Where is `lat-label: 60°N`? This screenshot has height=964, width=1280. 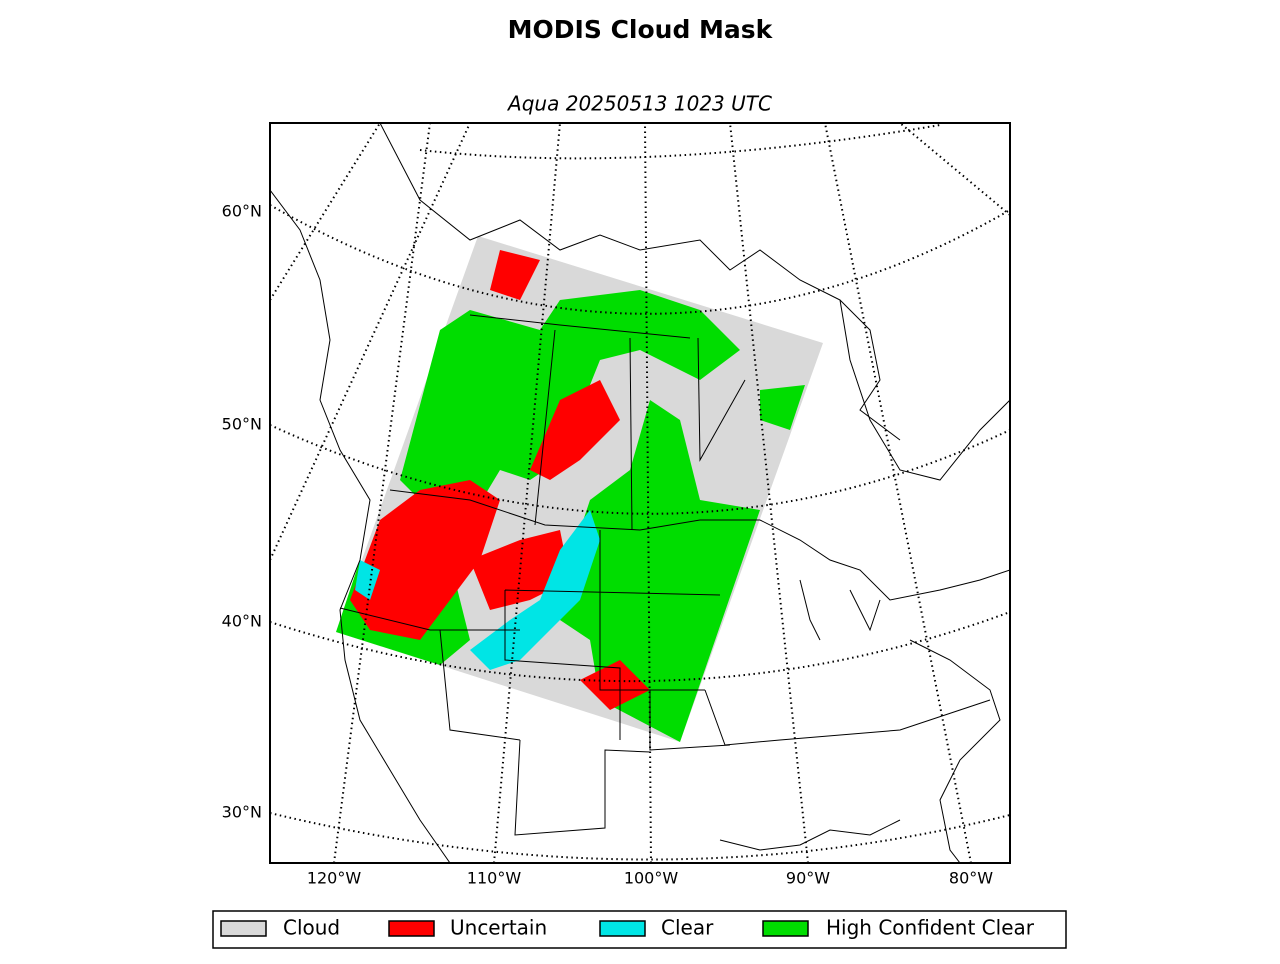
lat-label: 60°N is located at coordinates (242, 211).